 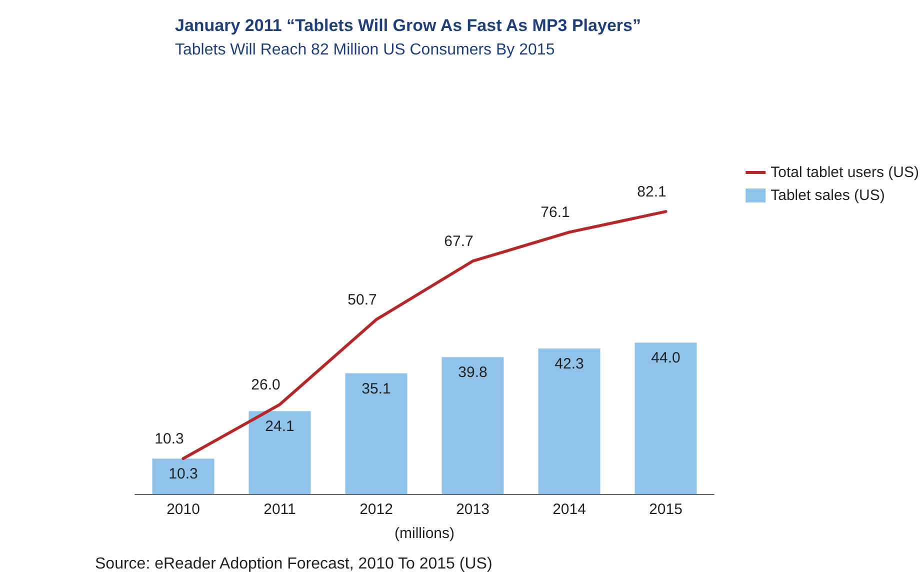 I want to click on data-label: 50.7, so click(x=362, y=300).